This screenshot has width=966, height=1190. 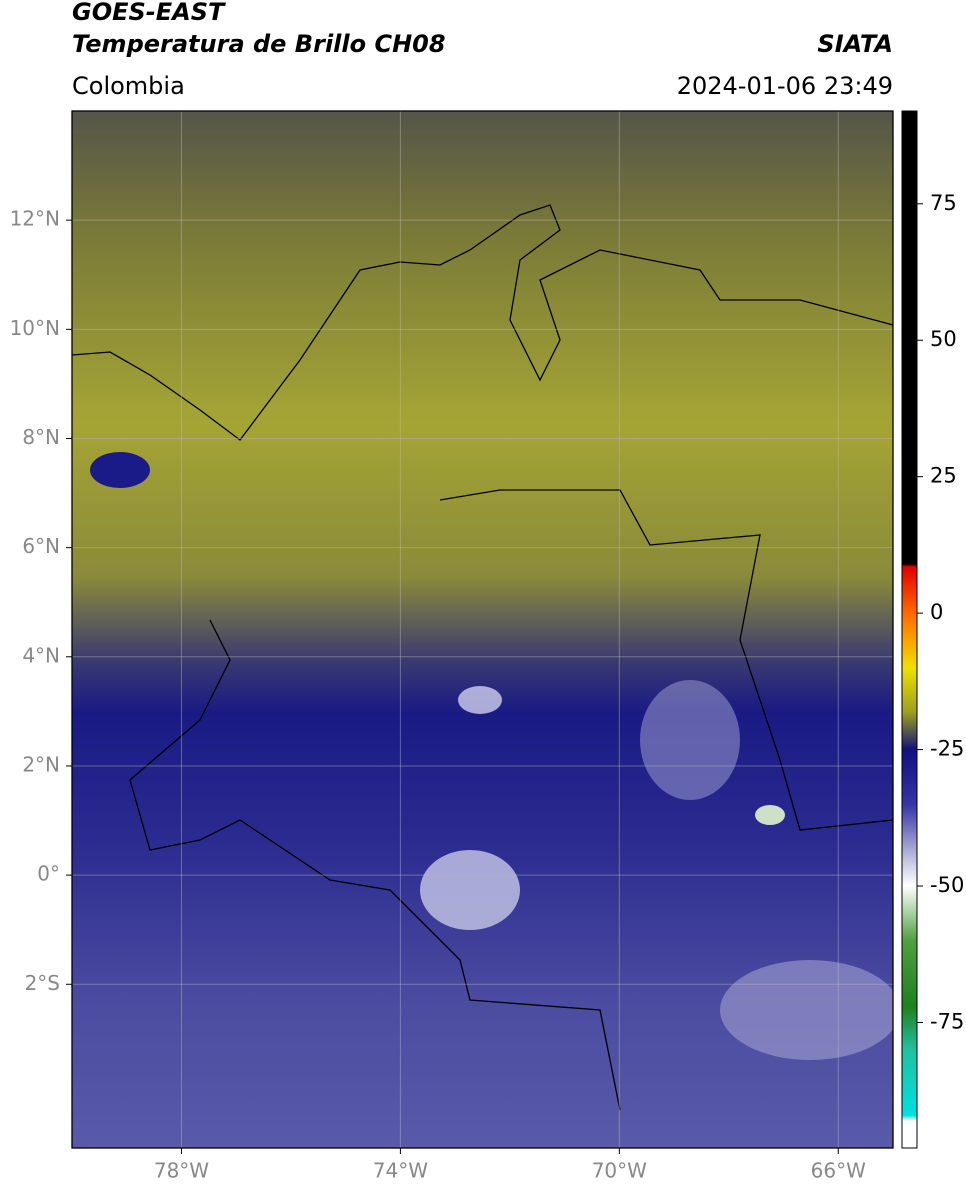 What do you see at coordinates (909, 629) in the screenshot?
I see `colorbar` at bounding box center [909, 629].